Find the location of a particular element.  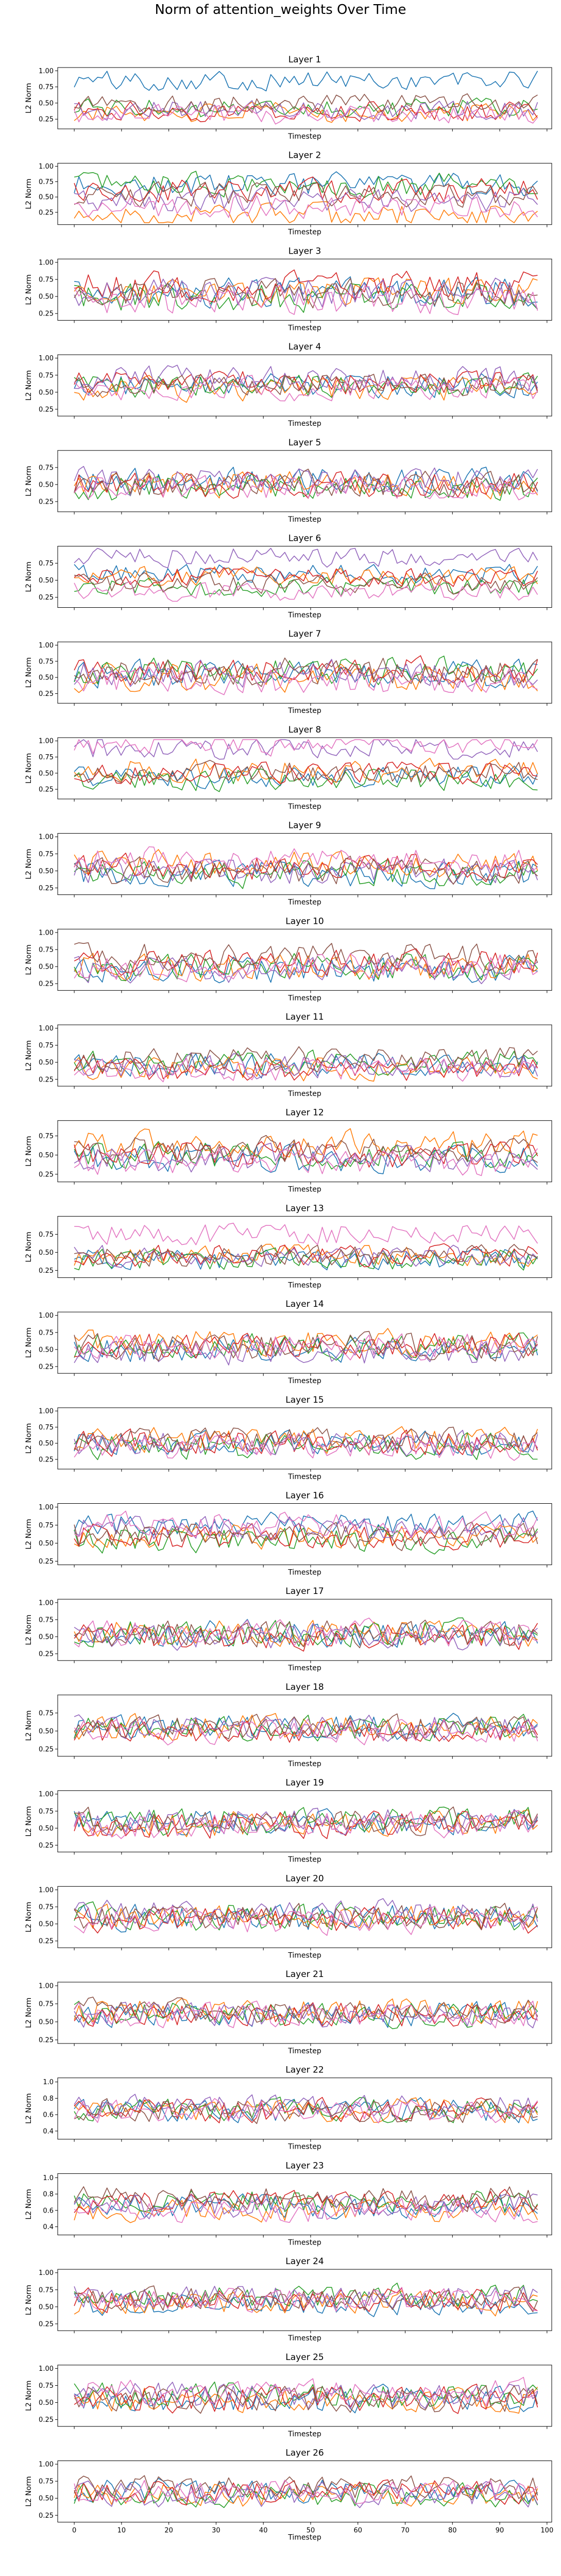

y-tick-label: 1.0 is located at coordinates (48, 2083).